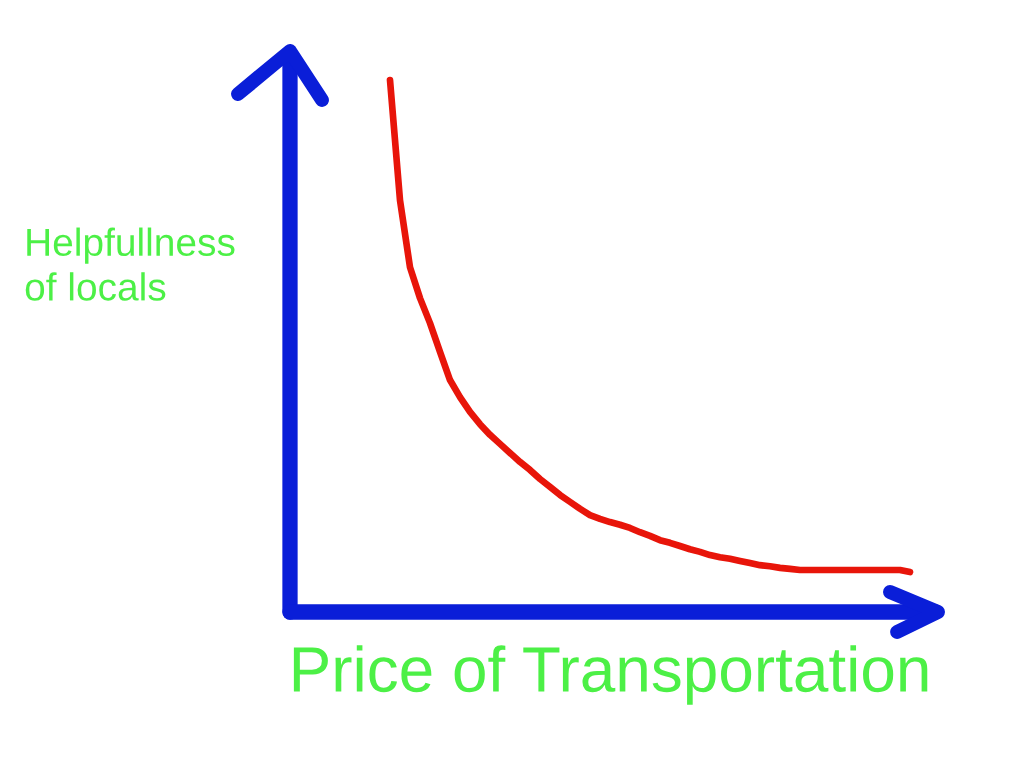 Image resolution: width=1024 pixels, height=768 pixels. I want to click on x-axis-title: Price of Transportation, so click(610, 675).